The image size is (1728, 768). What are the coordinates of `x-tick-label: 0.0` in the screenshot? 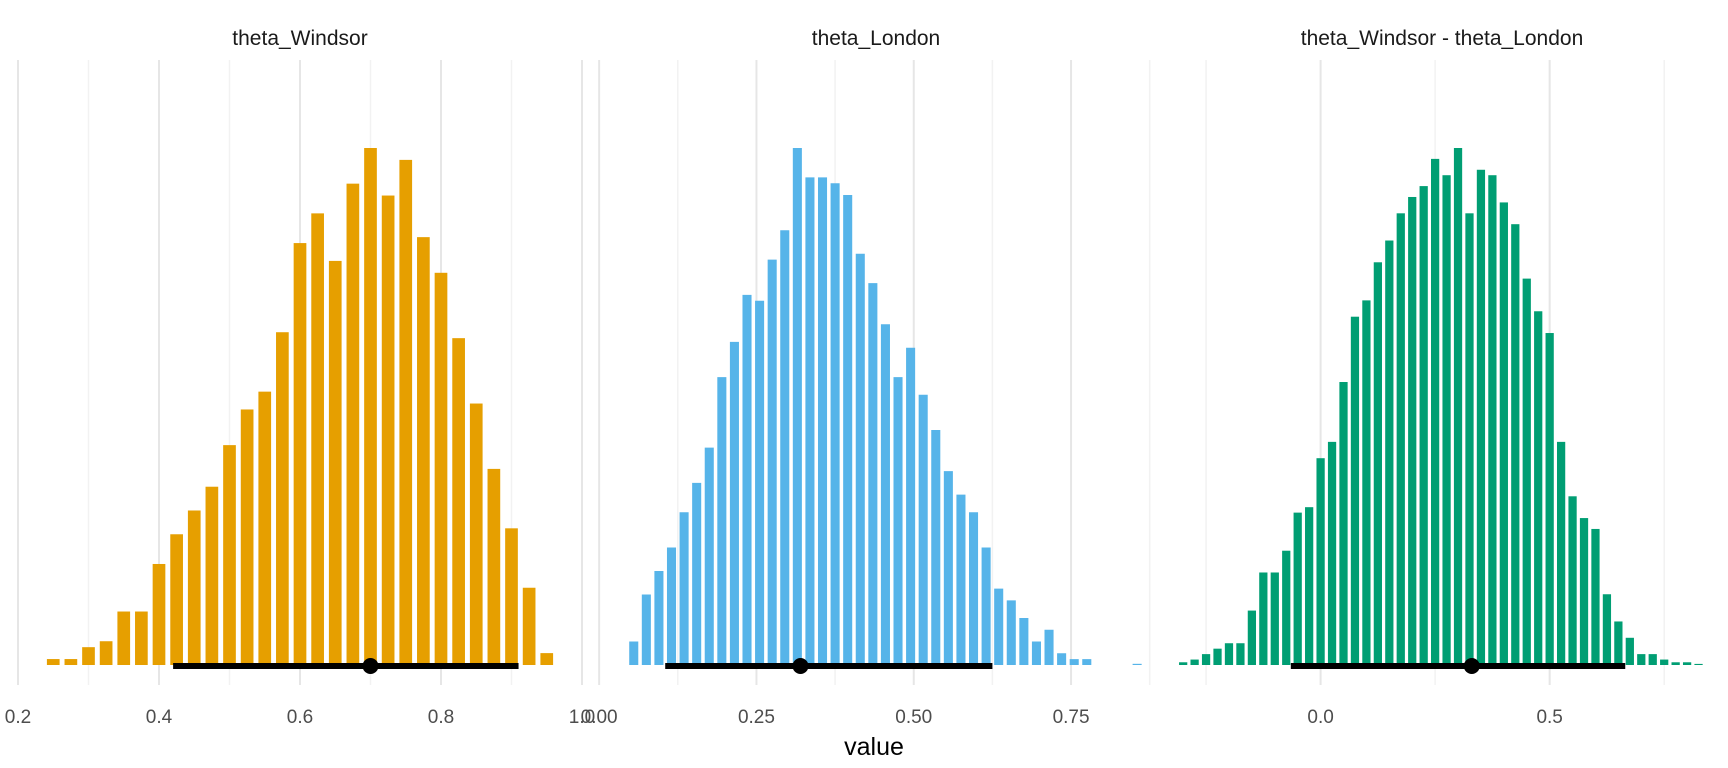 It's located at (1320, 717).